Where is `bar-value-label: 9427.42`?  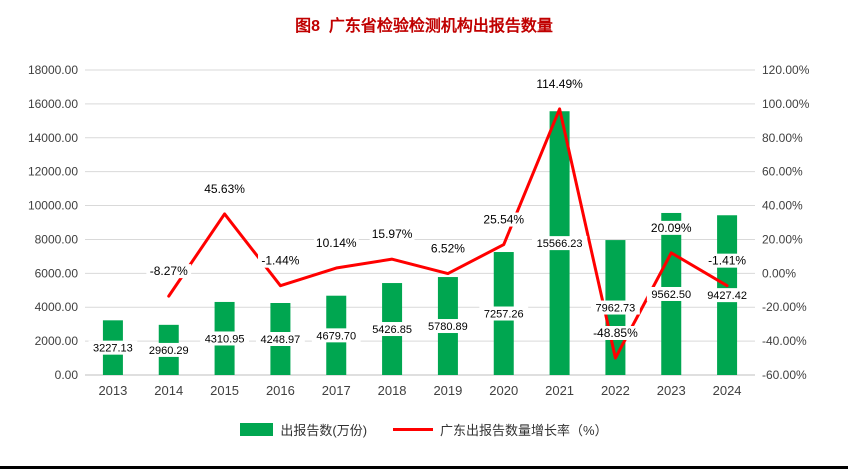 bar-value-label: 9427.42 is located at coordinates (727, 296).